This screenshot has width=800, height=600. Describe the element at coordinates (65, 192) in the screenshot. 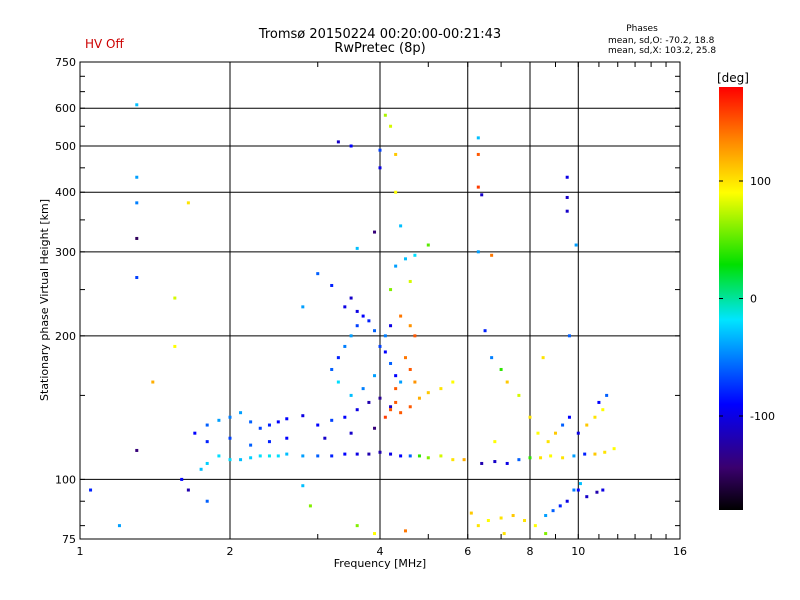

I see `y-tick-label: 400` at that location.